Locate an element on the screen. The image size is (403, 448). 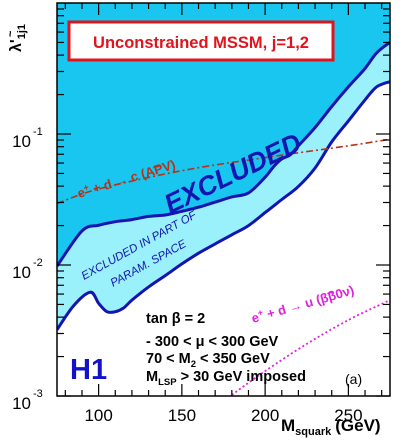
x-tick-label: 250 is located at coordinates (348, 415).